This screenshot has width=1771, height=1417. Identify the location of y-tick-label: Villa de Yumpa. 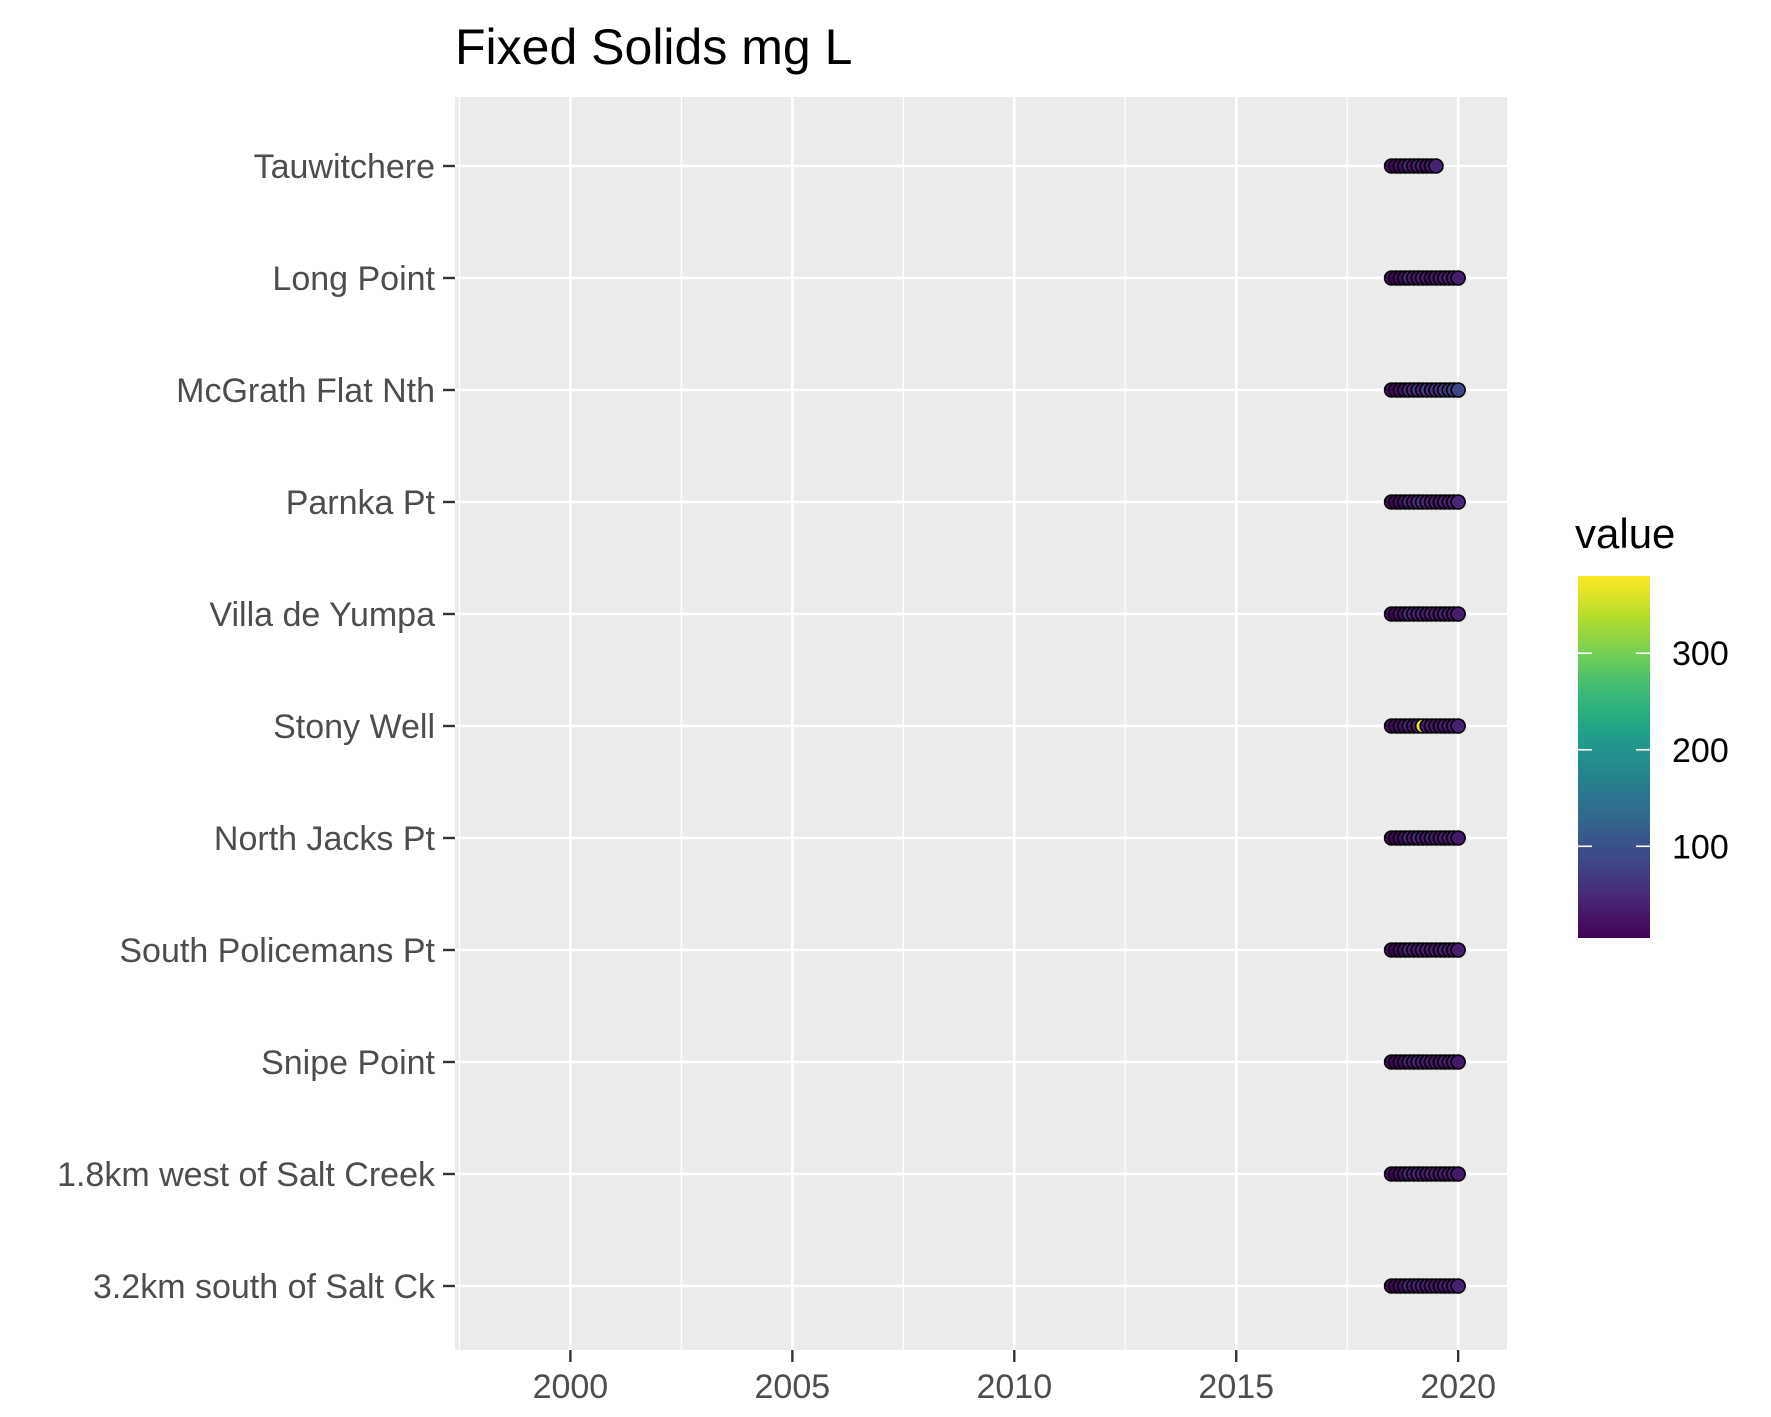
(322, 615).